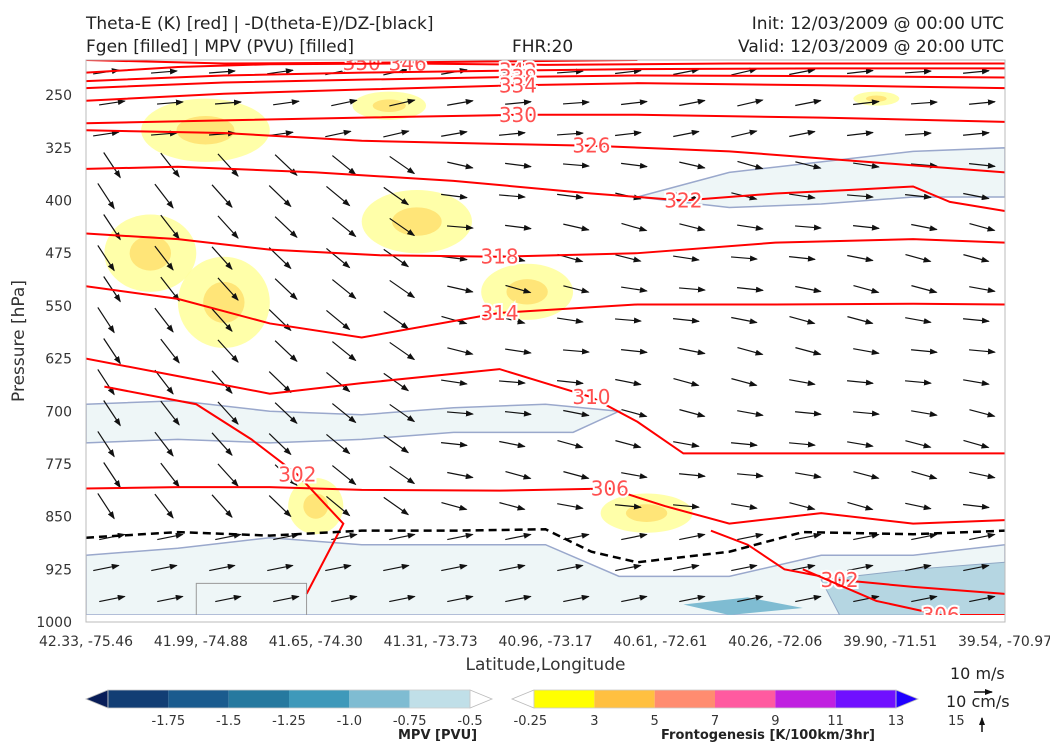 The height and width of the screenshot is (750, 1050). Describe the element at coordinates (912, 588) in the screenshot. I see `mpv-region-deep` at that location.